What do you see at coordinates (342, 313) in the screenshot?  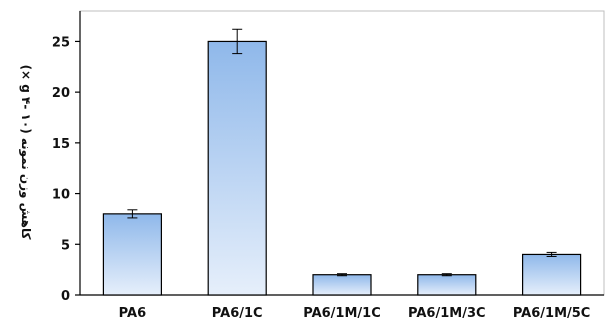 I see `x-category-label: PA6/1M/1C` at bounding box center [342, 313].